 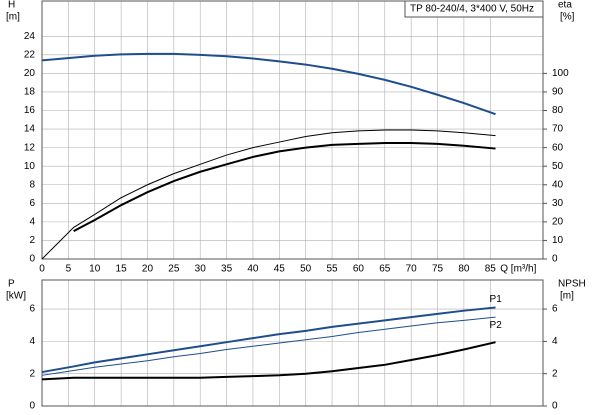 I want to click on y2-tick-label: 80, so click(x=558, y=110).